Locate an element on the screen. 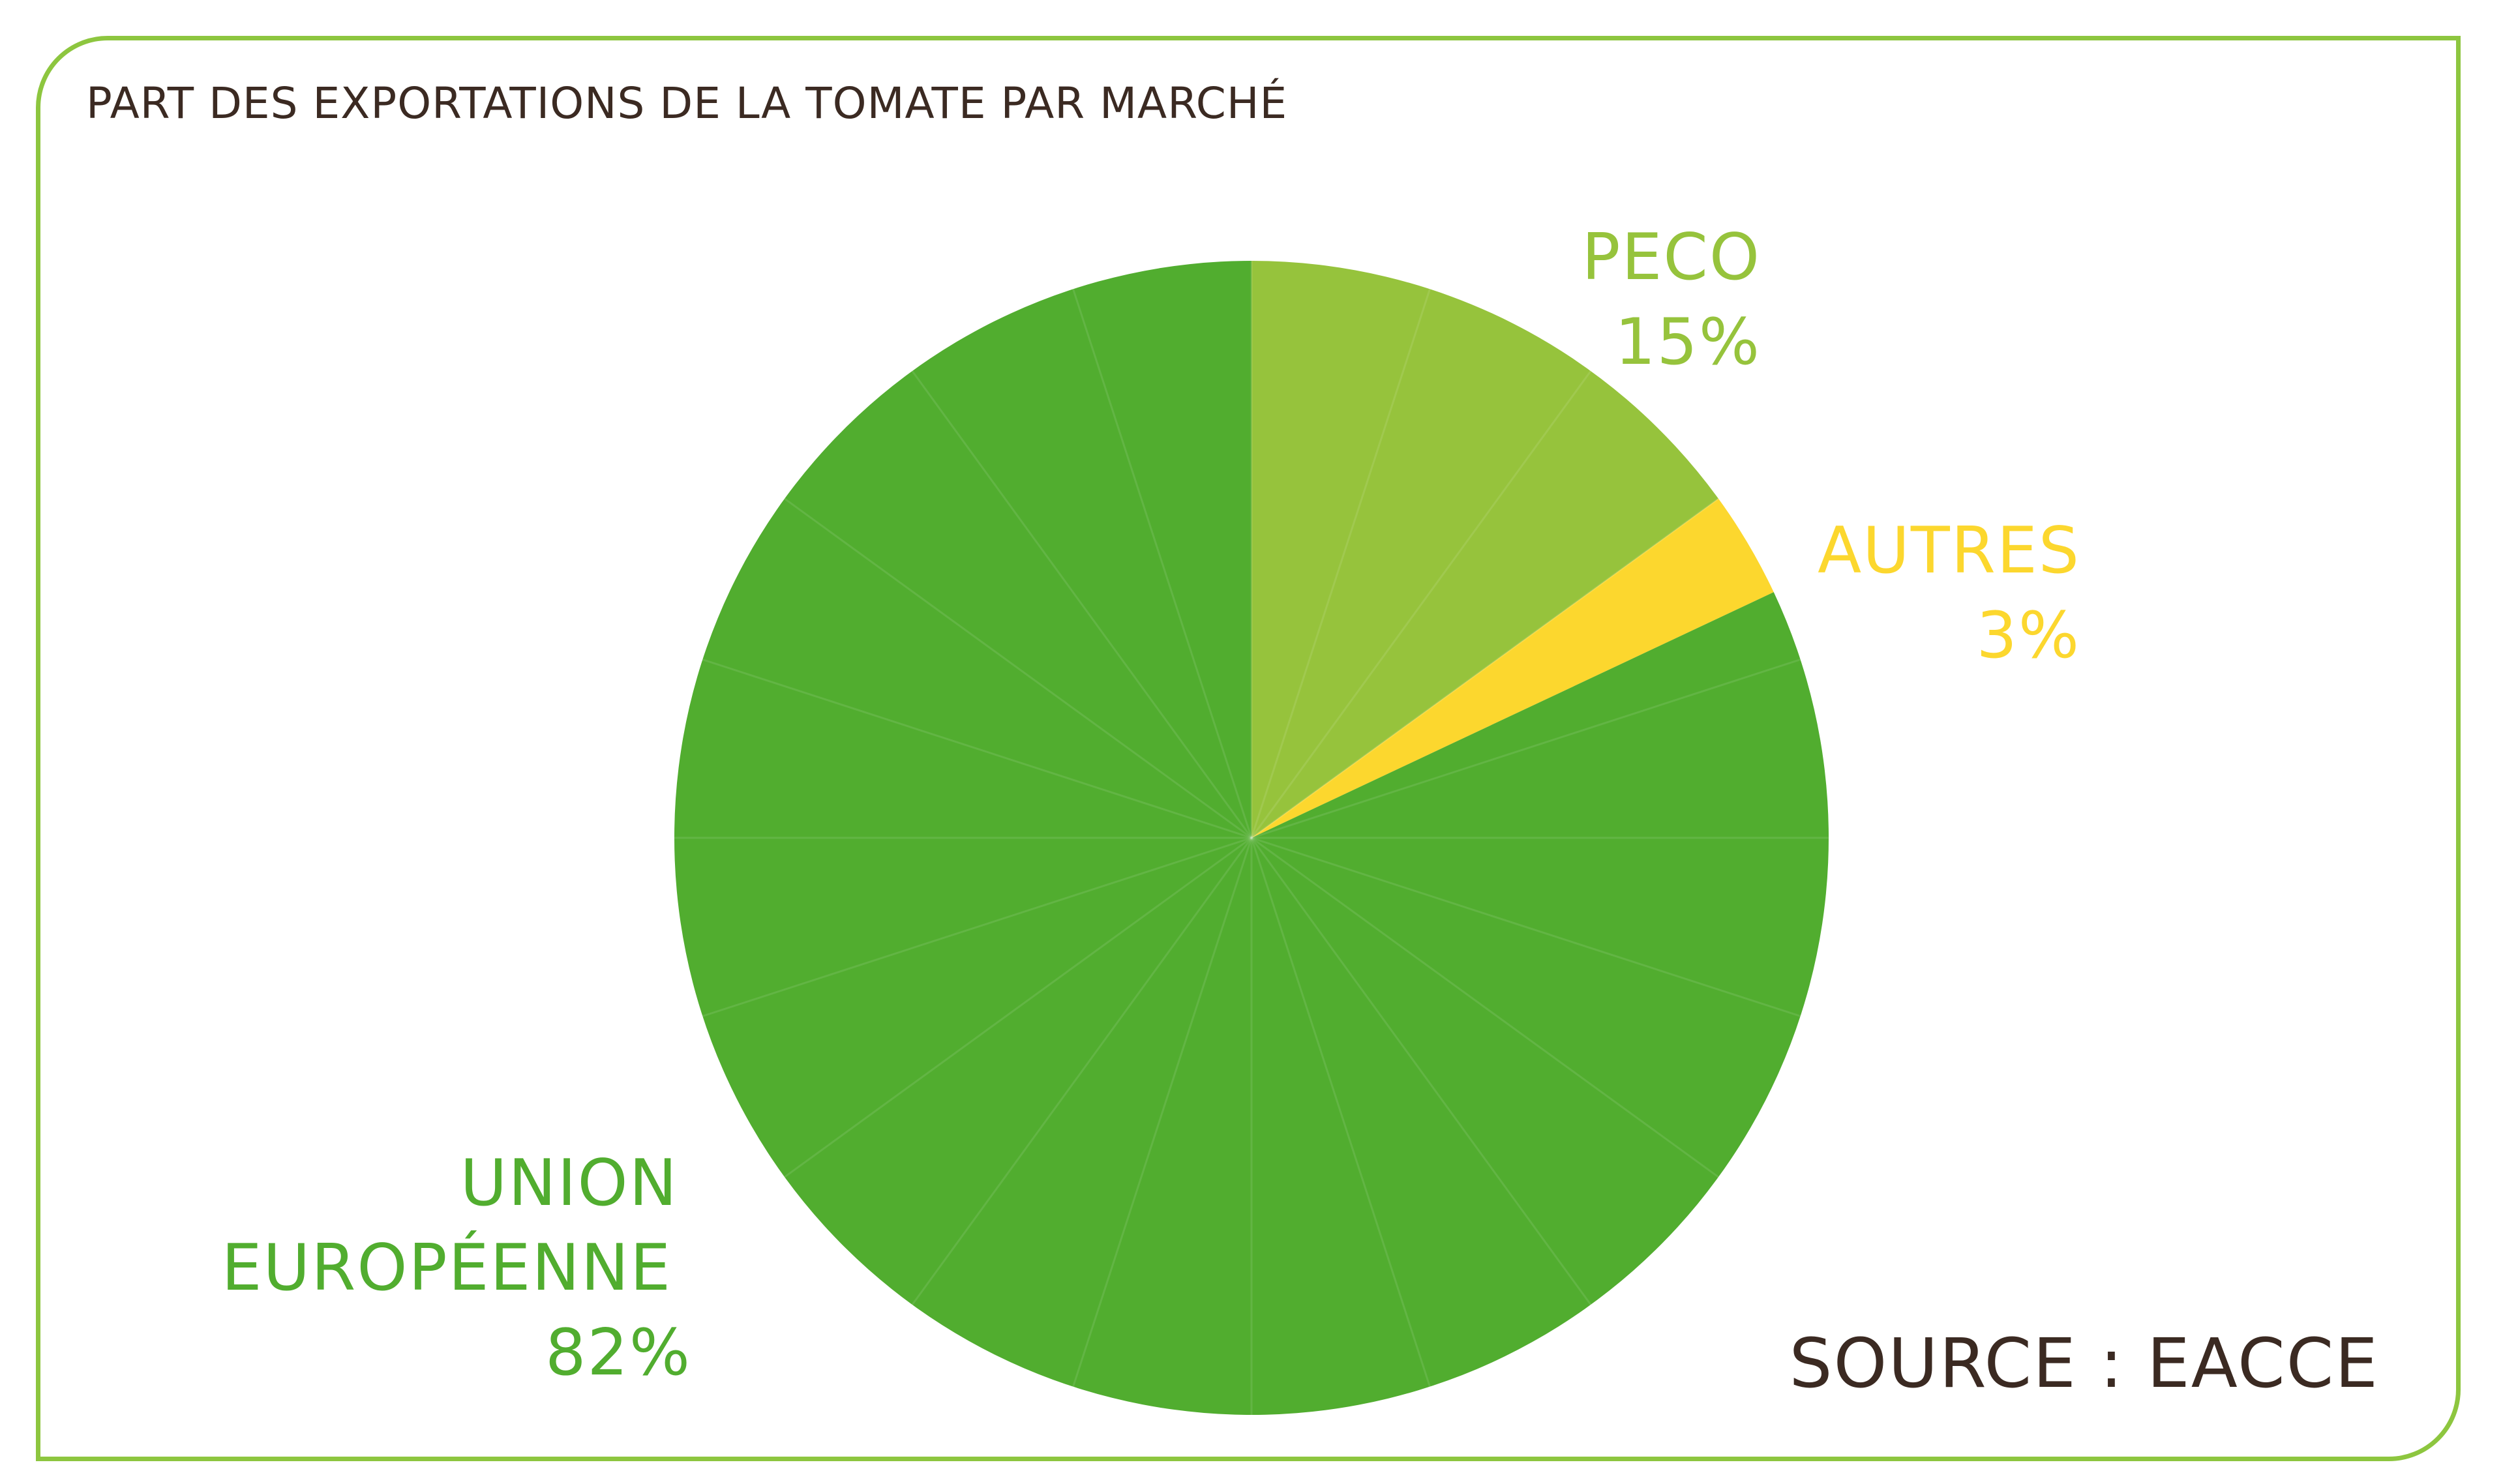 This screenshot has width=2503, height=1484. slice-label-peco-value: 15% is located at coordinates (1688, 342).